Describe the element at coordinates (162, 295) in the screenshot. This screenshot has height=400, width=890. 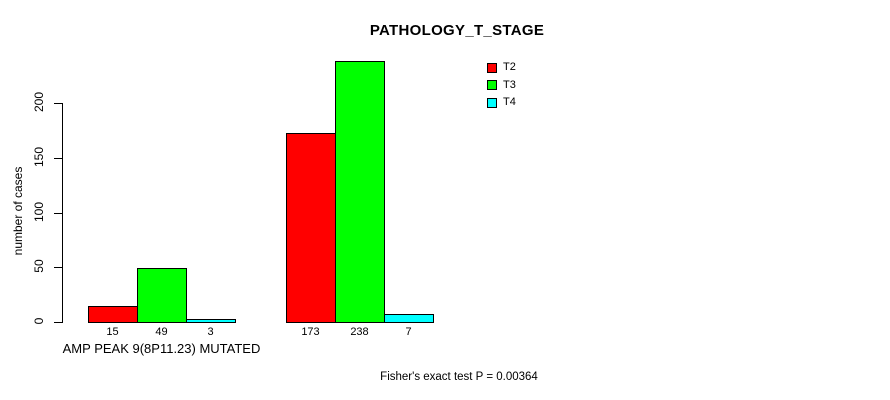
I see `bar-T3-group1` at that location.